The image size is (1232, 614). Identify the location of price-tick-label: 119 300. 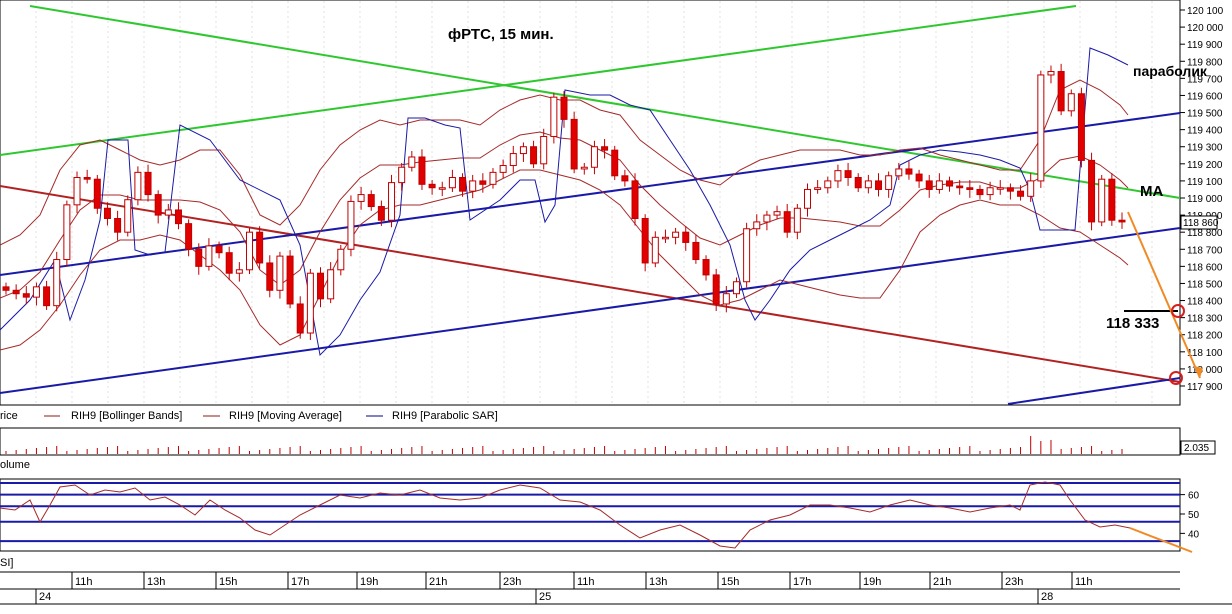
(1205, 148).